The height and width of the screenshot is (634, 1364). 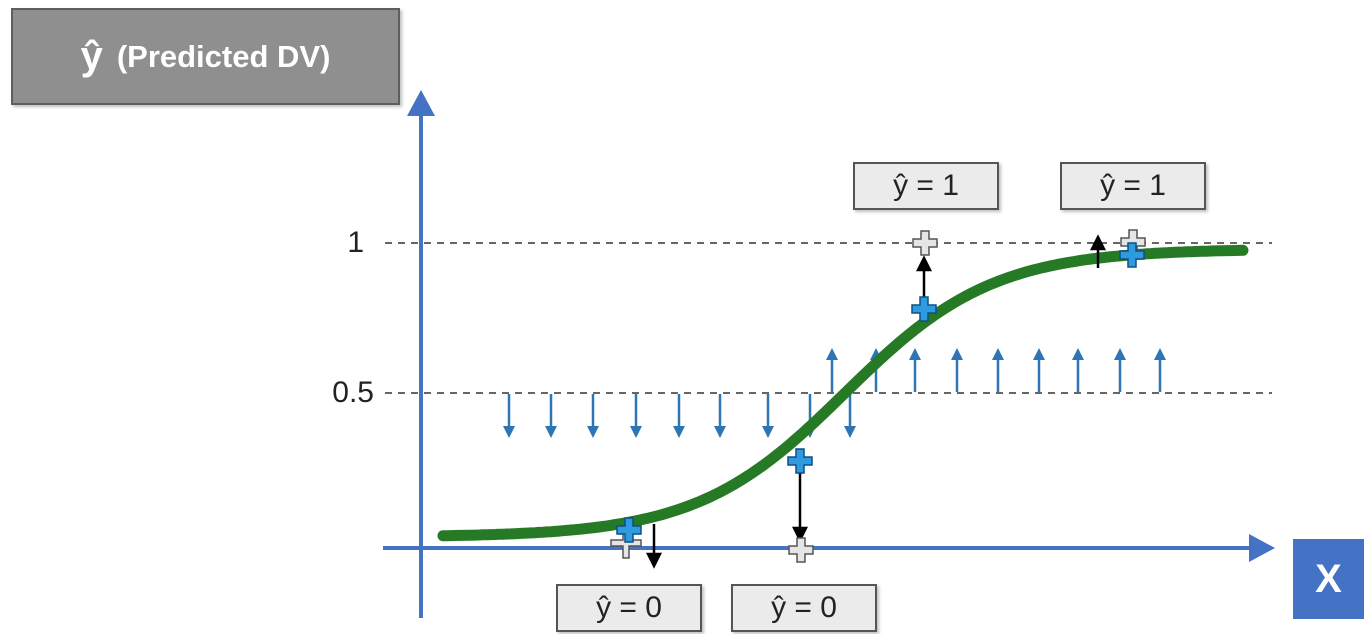 I want to click on tick-label-1: 1, so click(x=355, y=242).